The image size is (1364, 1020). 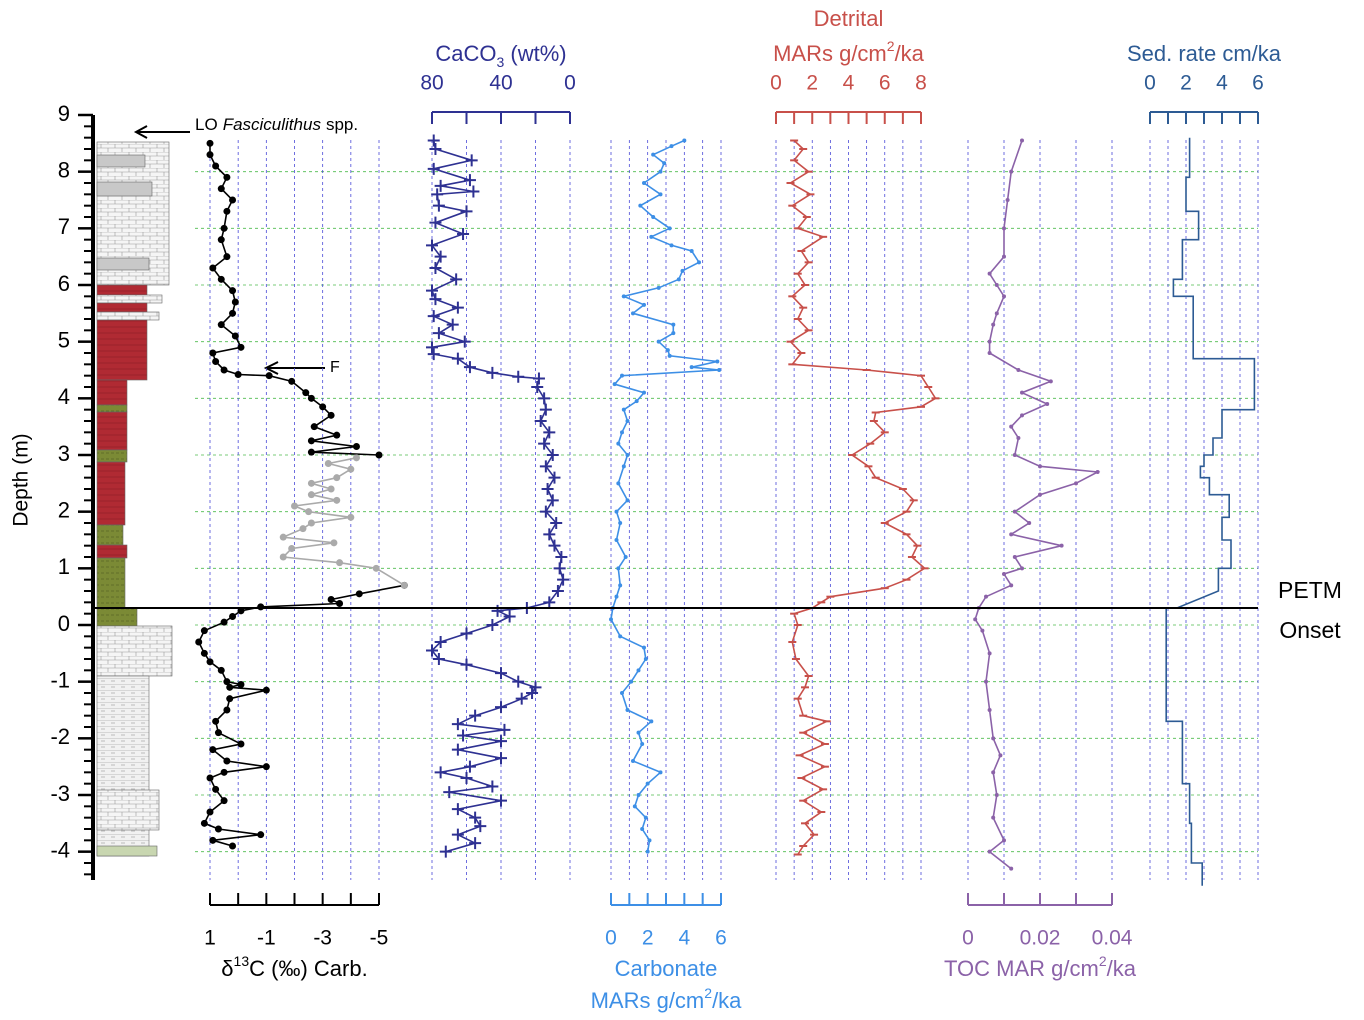 I want to click on annotation-text: Fasciculithus, so click(x=272, y=124).